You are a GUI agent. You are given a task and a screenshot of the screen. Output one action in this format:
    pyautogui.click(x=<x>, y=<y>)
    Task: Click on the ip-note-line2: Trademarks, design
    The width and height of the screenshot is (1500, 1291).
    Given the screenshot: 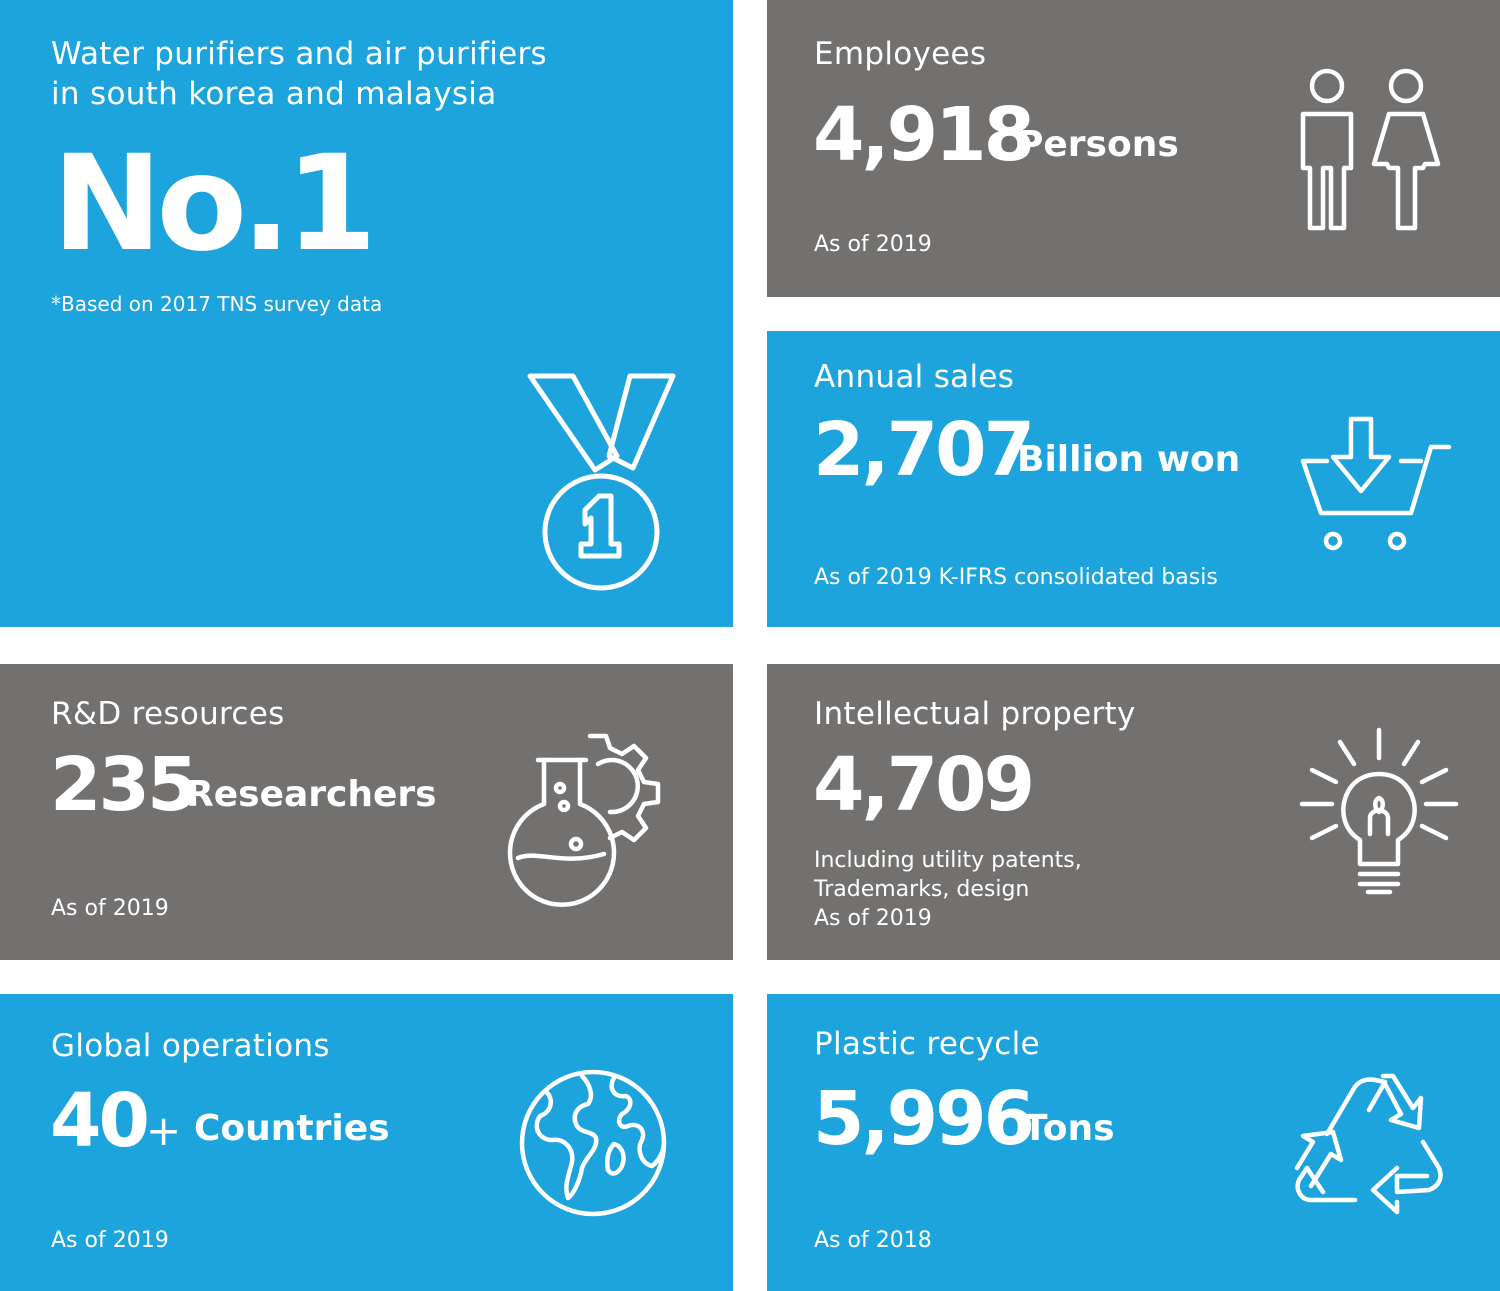 What is the action you would take?
    pyautogui.click(x=922, y=889)
    